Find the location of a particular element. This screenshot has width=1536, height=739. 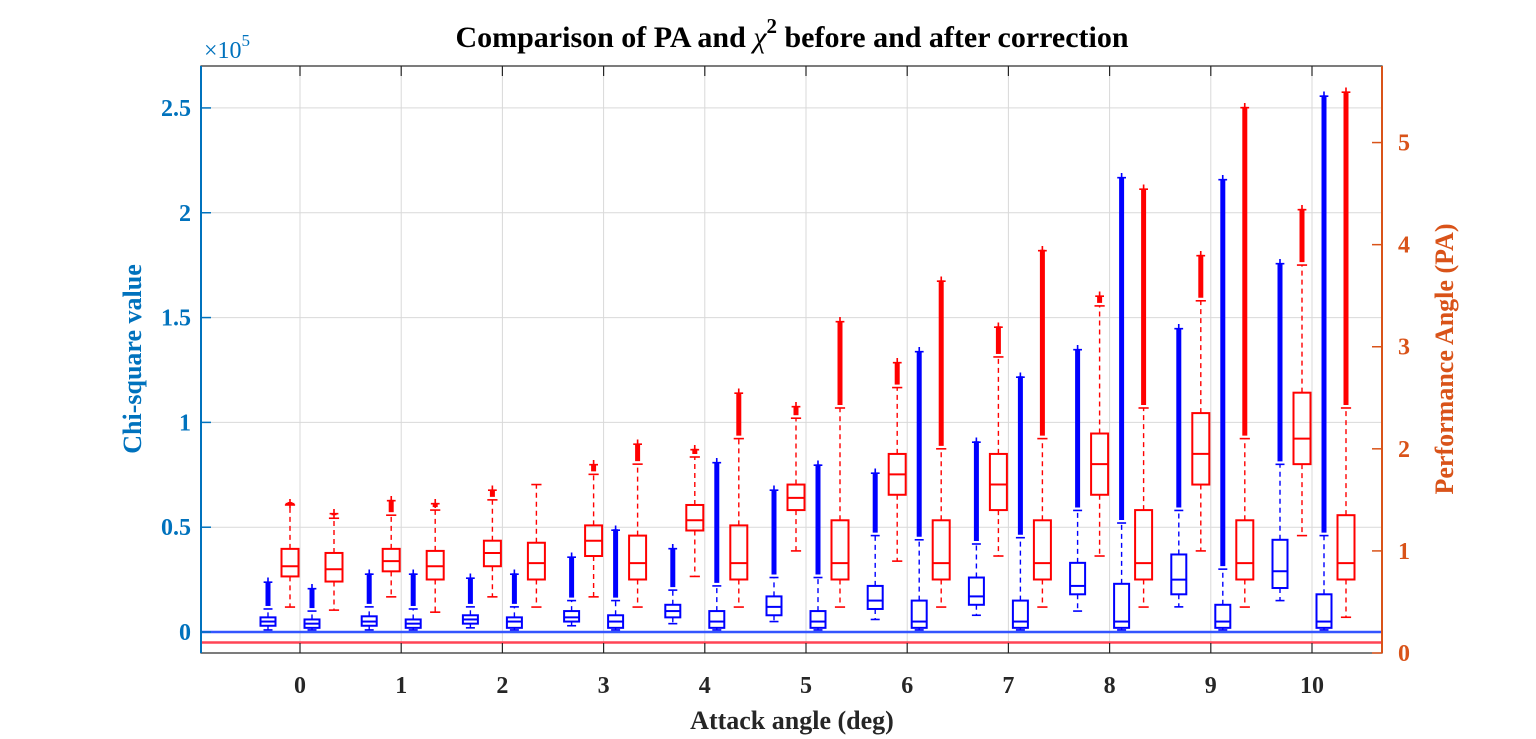

x-tick-label: 9 is located at coordinates (1211, 686).